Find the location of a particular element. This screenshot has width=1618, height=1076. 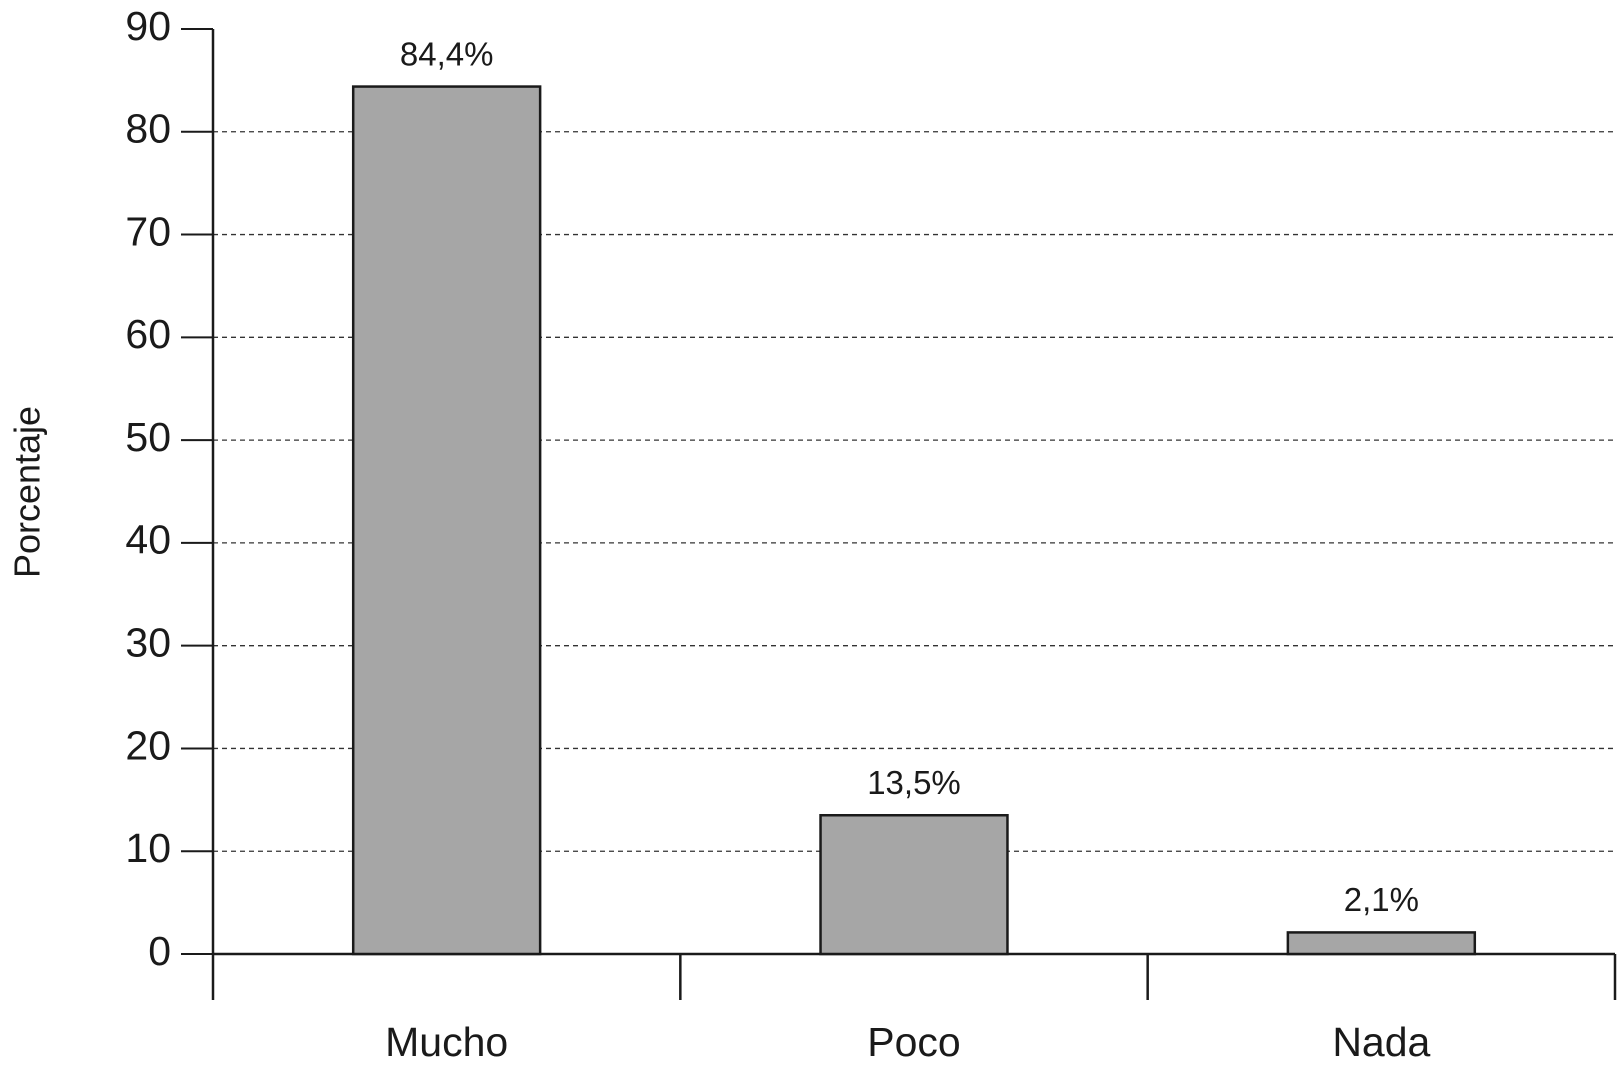

x-tick-label: Poco is located at coordinates (913, 1042).